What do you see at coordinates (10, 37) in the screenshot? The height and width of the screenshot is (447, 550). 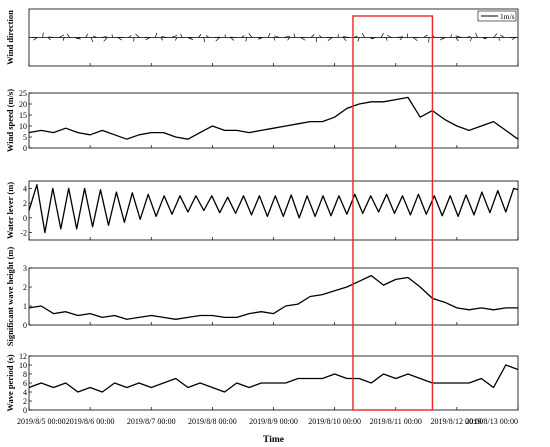 I see `y-axis-label-wind-direction: Wind direction` at bounding box center [10, 37].